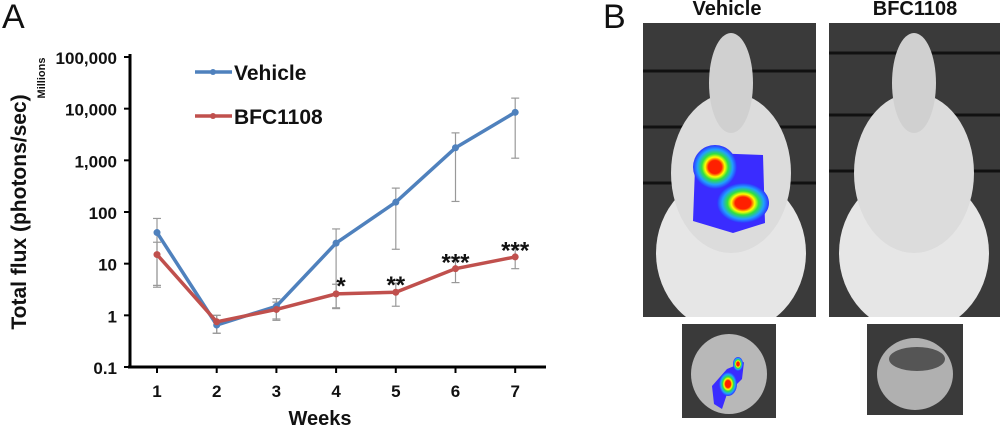 This screenshot has height=443, width=1000. I want to click on panel-b-label: B, so click(614, 18).